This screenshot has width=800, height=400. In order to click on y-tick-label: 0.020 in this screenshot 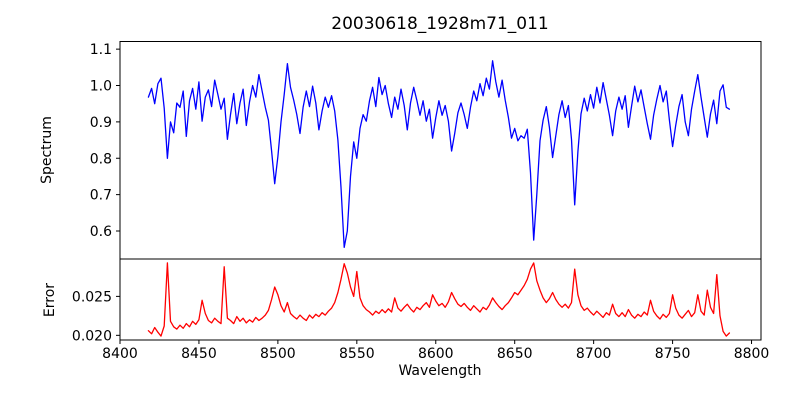, I will do `click(92, 336)`.